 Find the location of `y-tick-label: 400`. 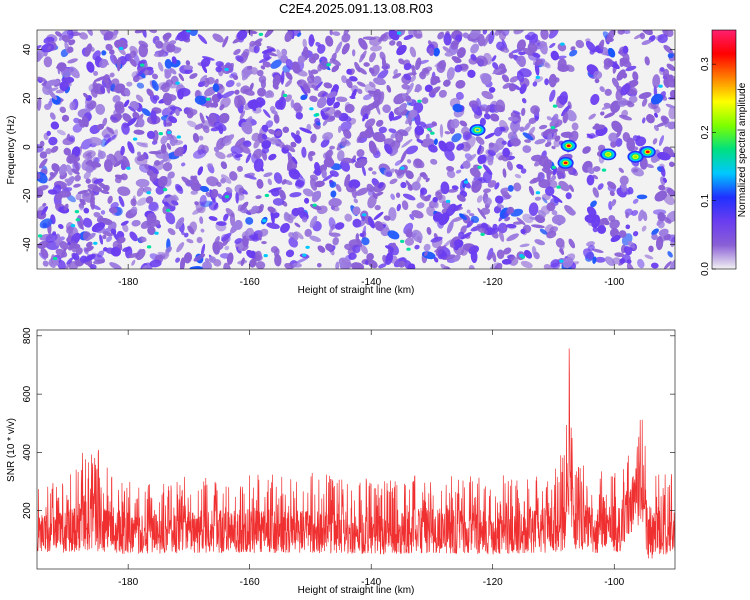

y-tick-label: 400 is located at coordinates (27, 452).